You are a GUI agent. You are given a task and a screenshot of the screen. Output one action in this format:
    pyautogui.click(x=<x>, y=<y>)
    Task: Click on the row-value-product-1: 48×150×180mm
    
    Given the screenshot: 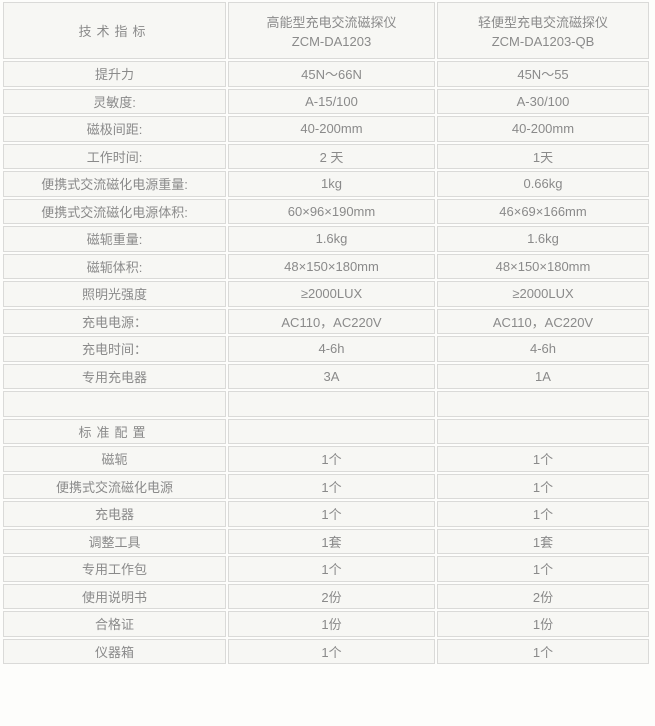 What is the action you would take?
    pyautogui.click(x=331, y=266)
    